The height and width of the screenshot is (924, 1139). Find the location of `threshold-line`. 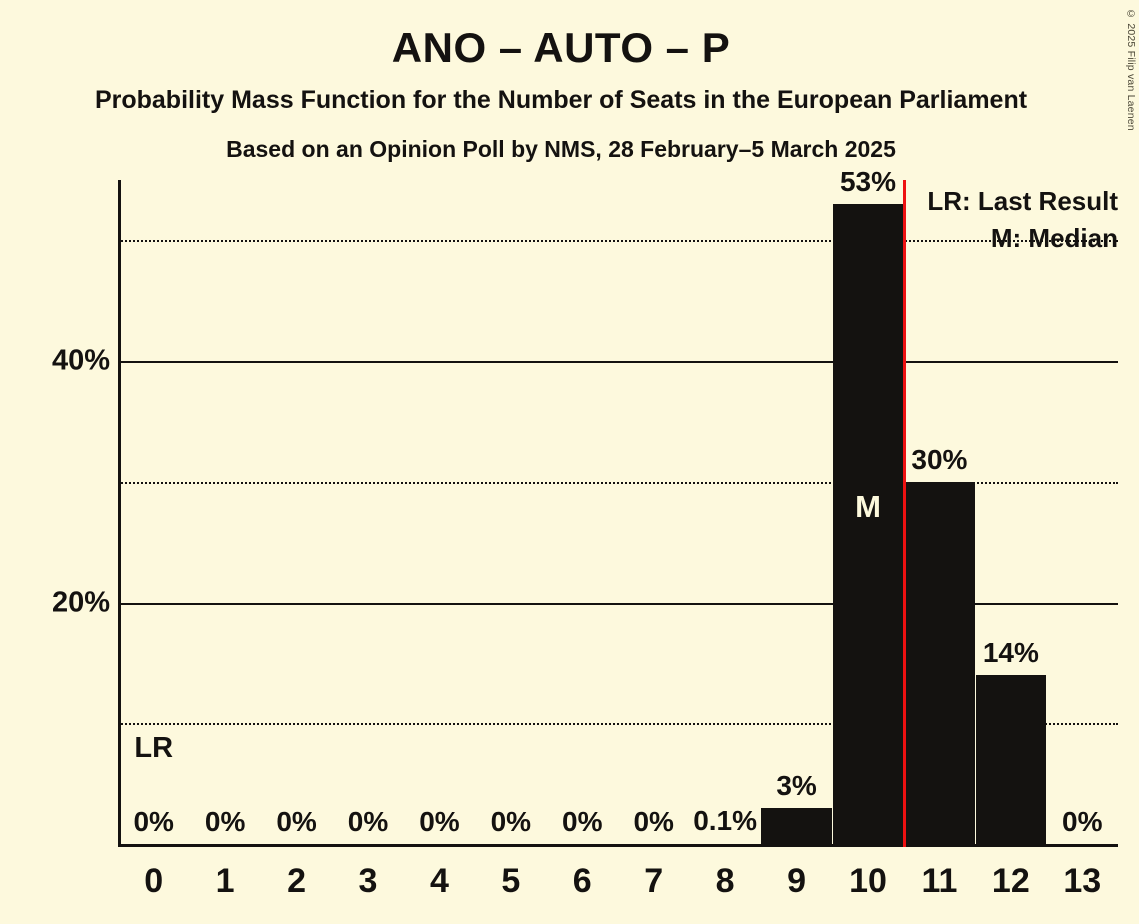

threshold-line is located at coordinates (904, 513).